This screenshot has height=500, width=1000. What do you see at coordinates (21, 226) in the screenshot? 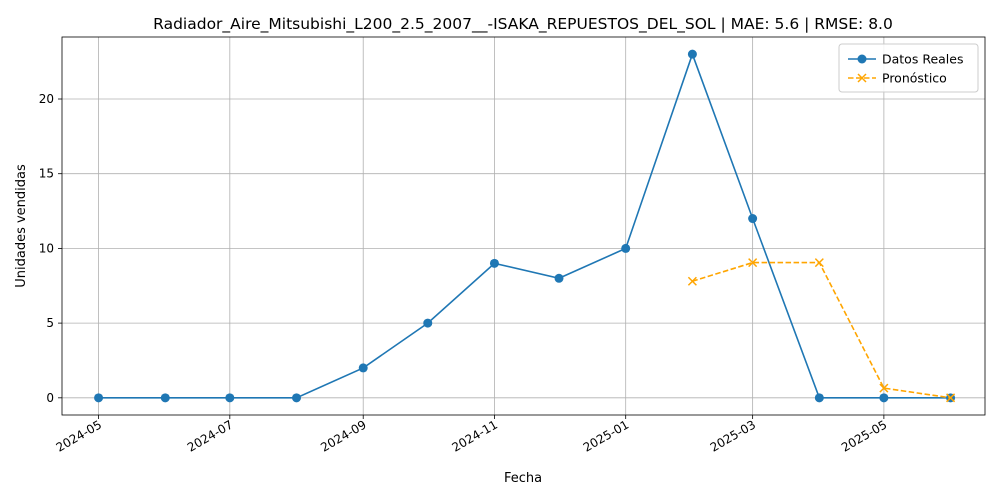
I see `y-axis-label: Unidades vendidas` at bounding box center [21, 226].